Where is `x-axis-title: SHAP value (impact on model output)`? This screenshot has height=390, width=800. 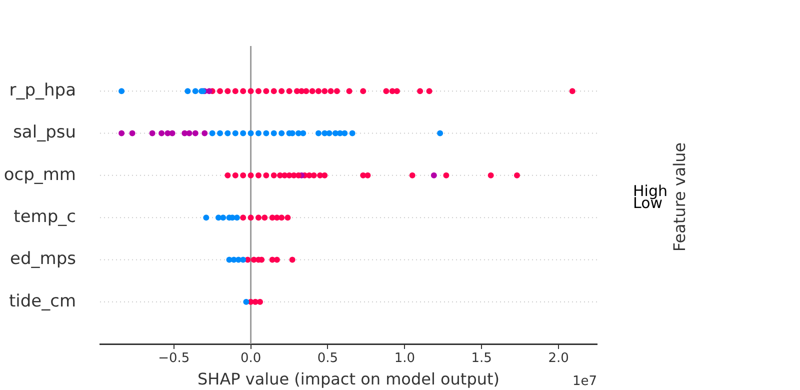
x-axis-title: SHAP value (impact on model output) is located at coordinates (349, 379).